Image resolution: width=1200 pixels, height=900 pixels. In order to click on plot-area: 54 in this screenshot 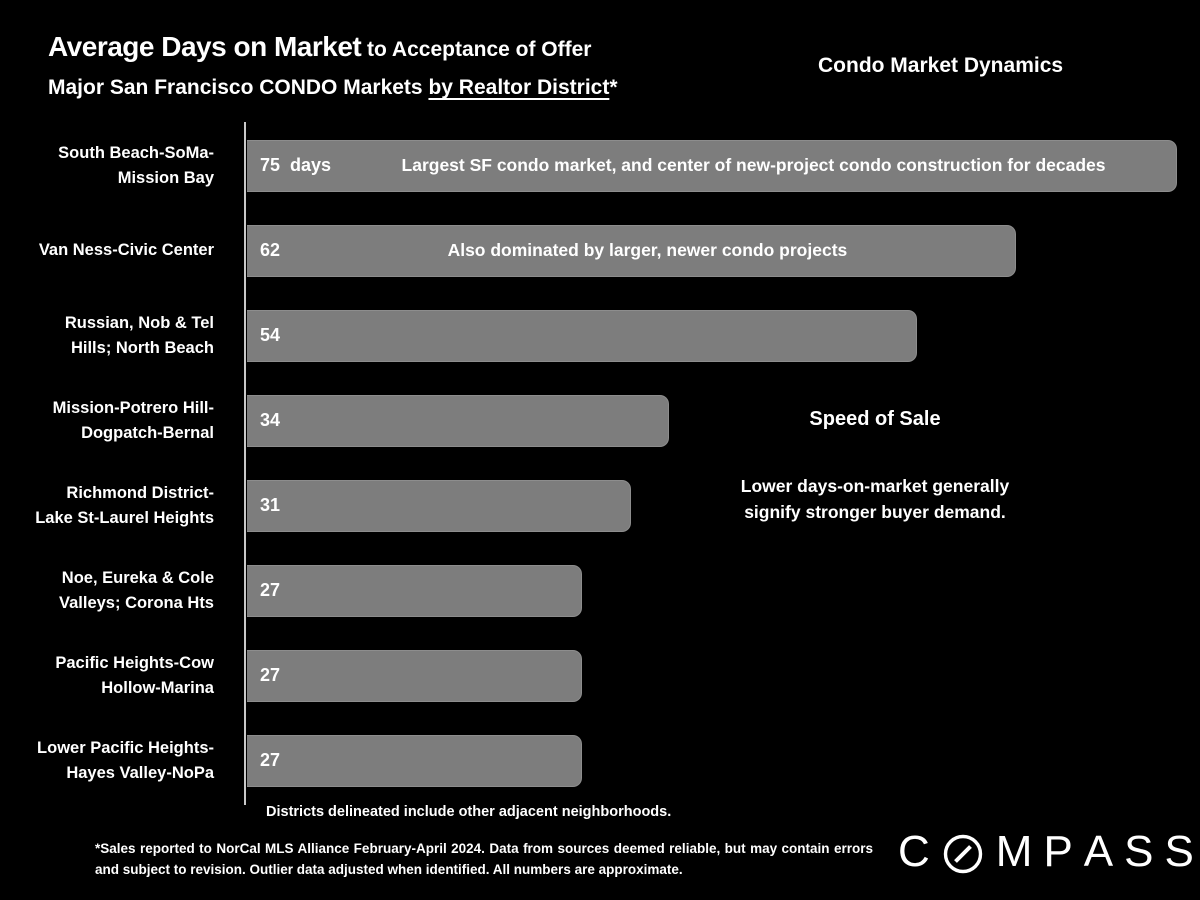, I will do `click(712, 335)`.